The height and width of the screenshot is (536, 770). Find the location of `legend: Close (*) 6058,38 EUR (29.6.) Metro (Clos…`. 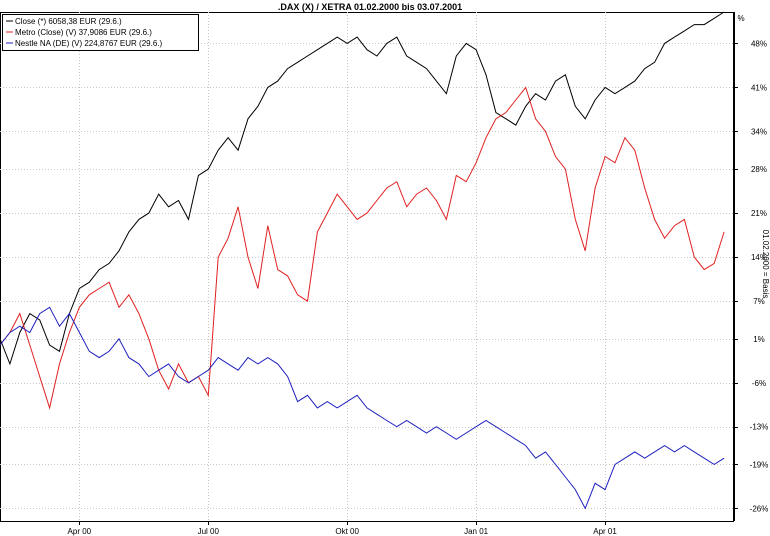

legend: Close (*) 6058,38 EUR (29.6.) Metro (Clos… is located at coordinates (100, 32).